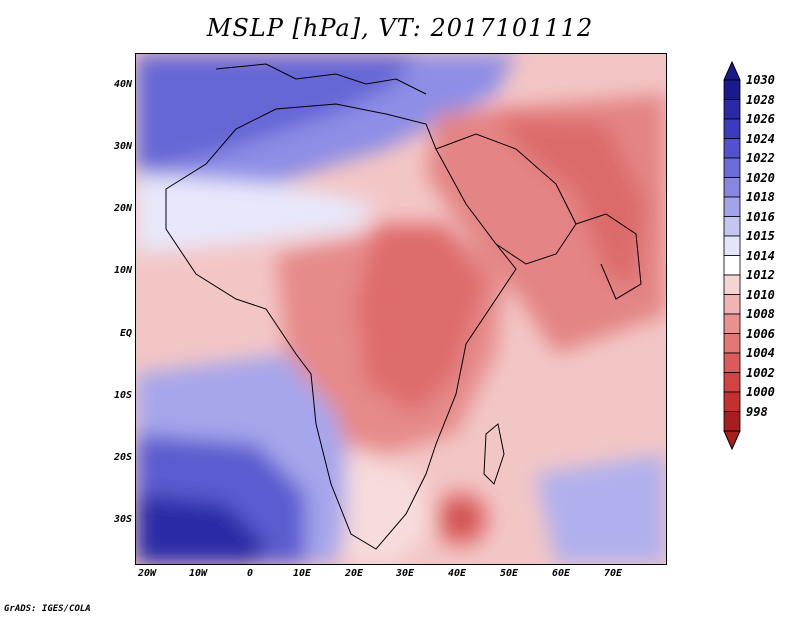 Image resolution: width=800 pixels, height=618 pixels. I want to click on colorbar-label: 1000, so click(760, 392).